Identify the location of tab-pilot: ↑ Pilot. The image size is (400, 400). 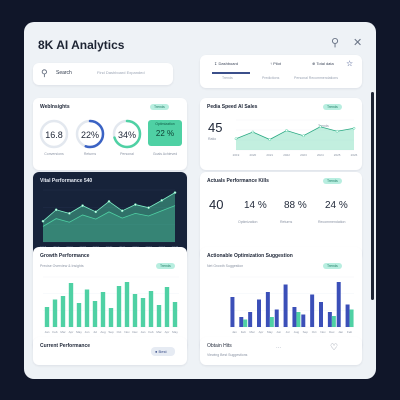
(275, 63).